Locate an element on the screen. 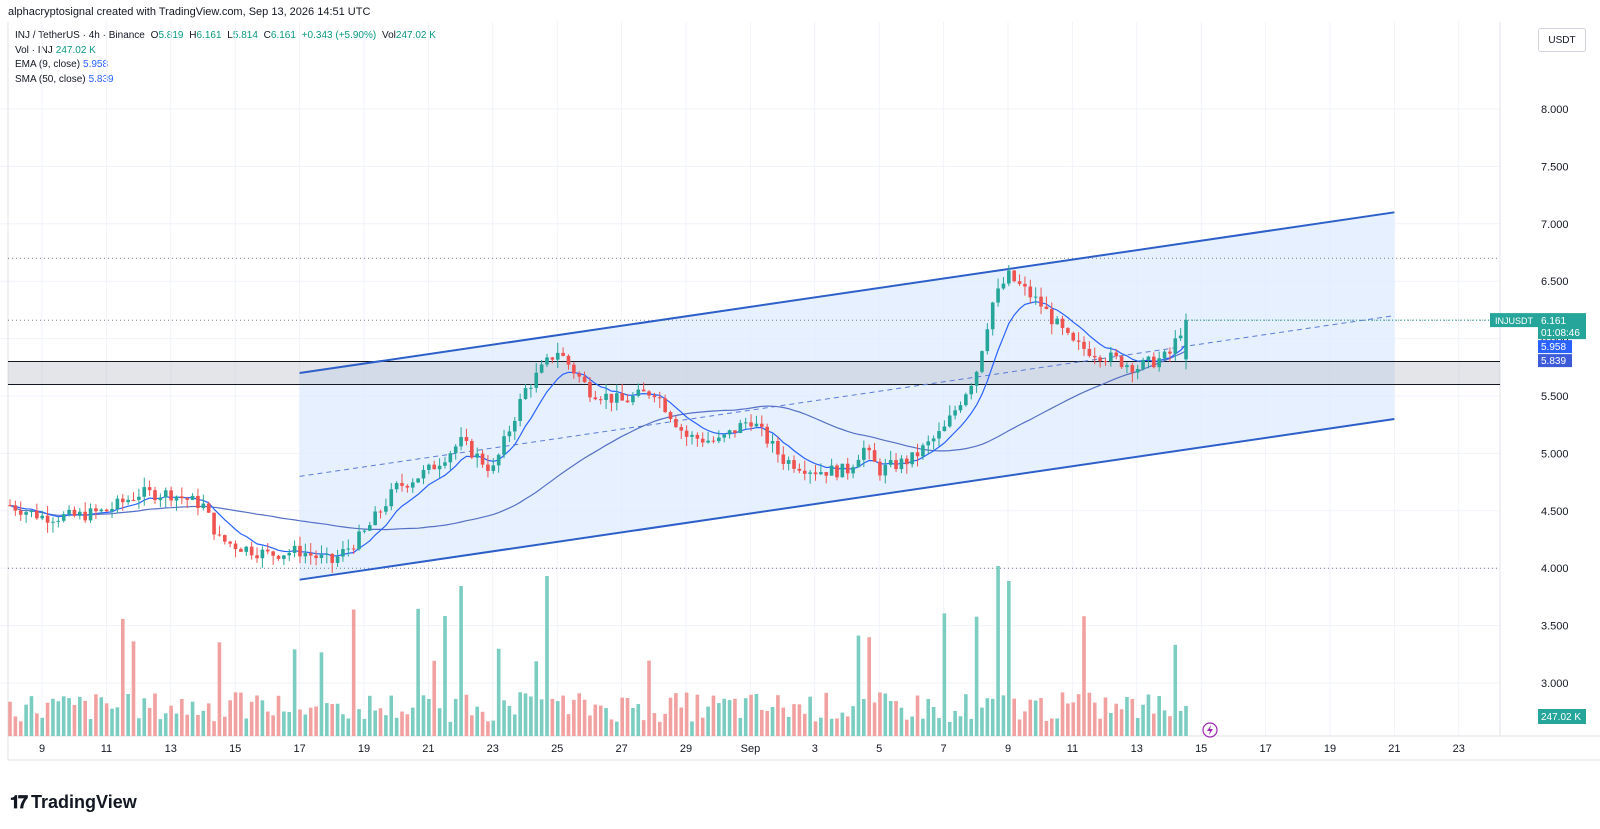 Image resolution: width=1600 pixels, height=829 pixels. sma-price-box is located at coordinates (1555, 361).